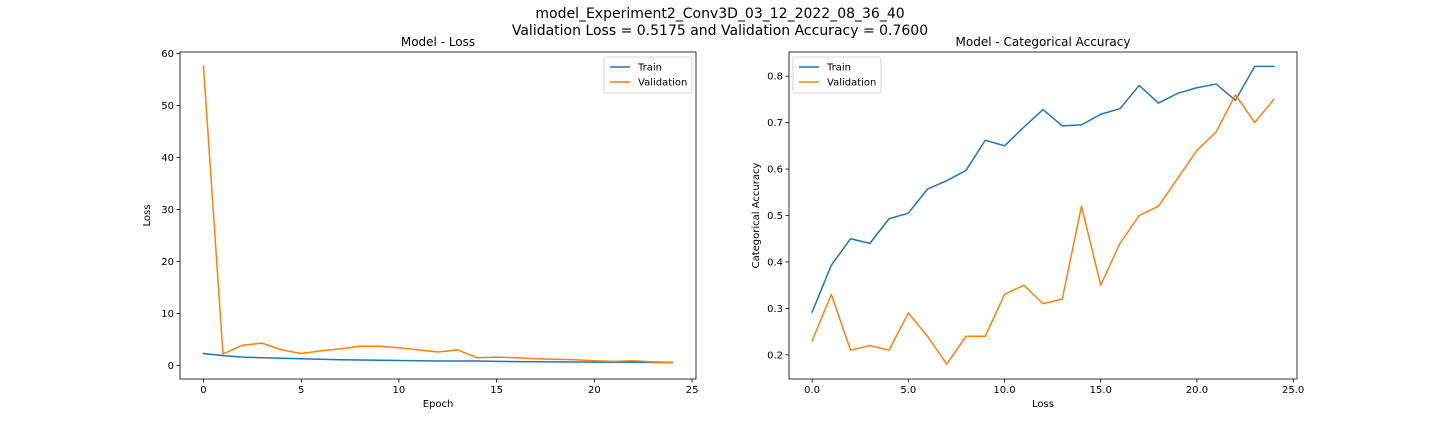  Describe the element at coordinates (171, 366) in the screenshot. I see `y-tick-label: 0` at that location.